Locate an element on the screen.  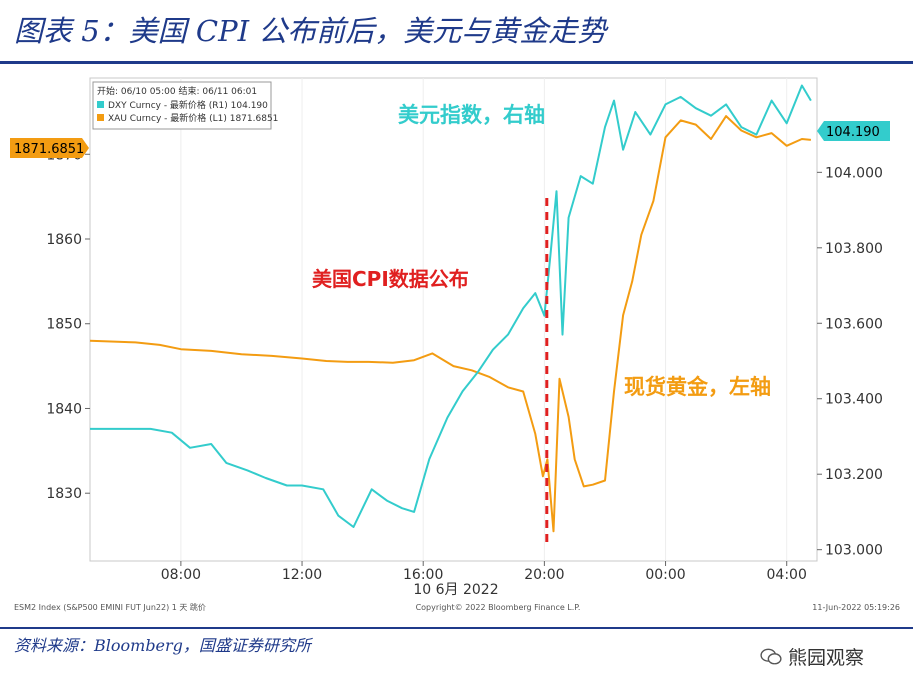
left-tick-label: 1840 is located at coordinates (64, 409).